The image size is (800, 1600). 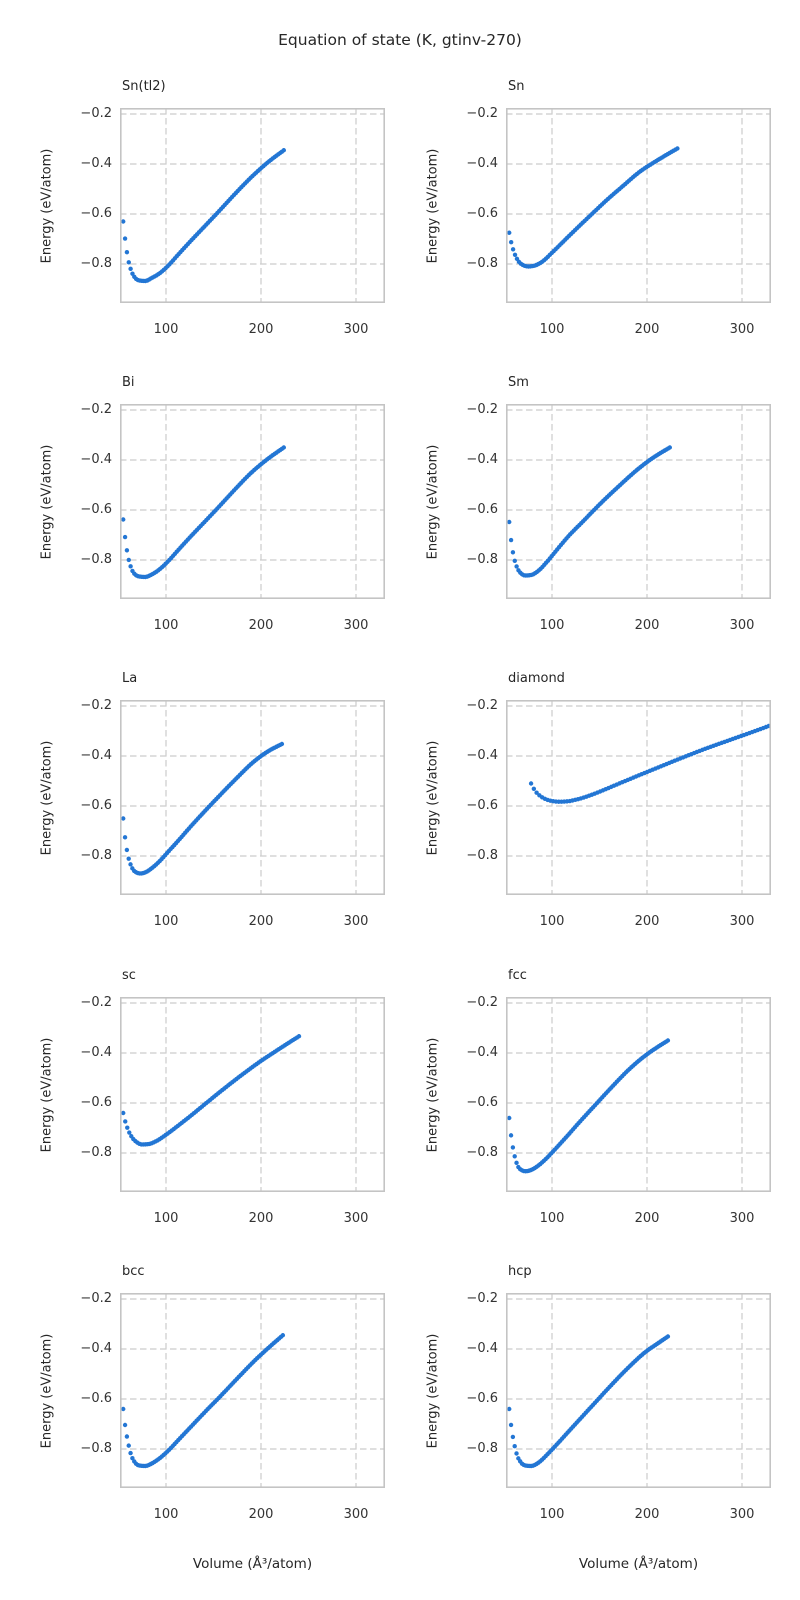 What do you see at coordinates (518, 382) in the screenshot?
I see `subplot-title: Sm` at bounding box center [518, 382].